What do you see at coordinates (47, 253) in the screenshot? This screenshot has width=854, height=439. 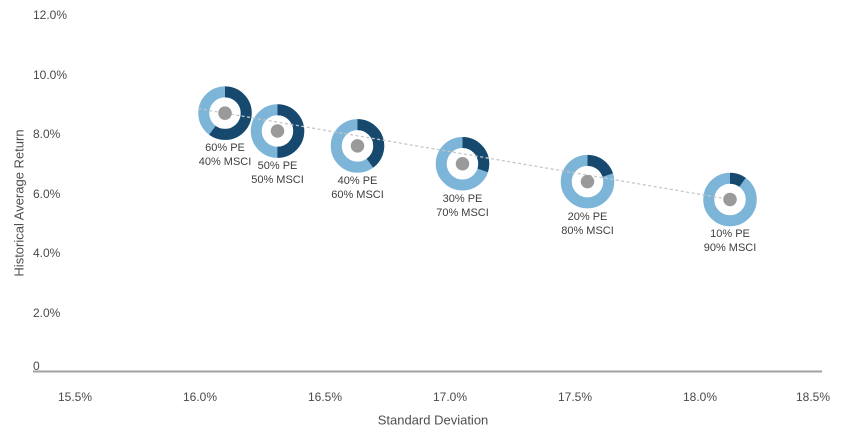 I see `y-tick-label: 4.0%` at bounding box center [47, 253].